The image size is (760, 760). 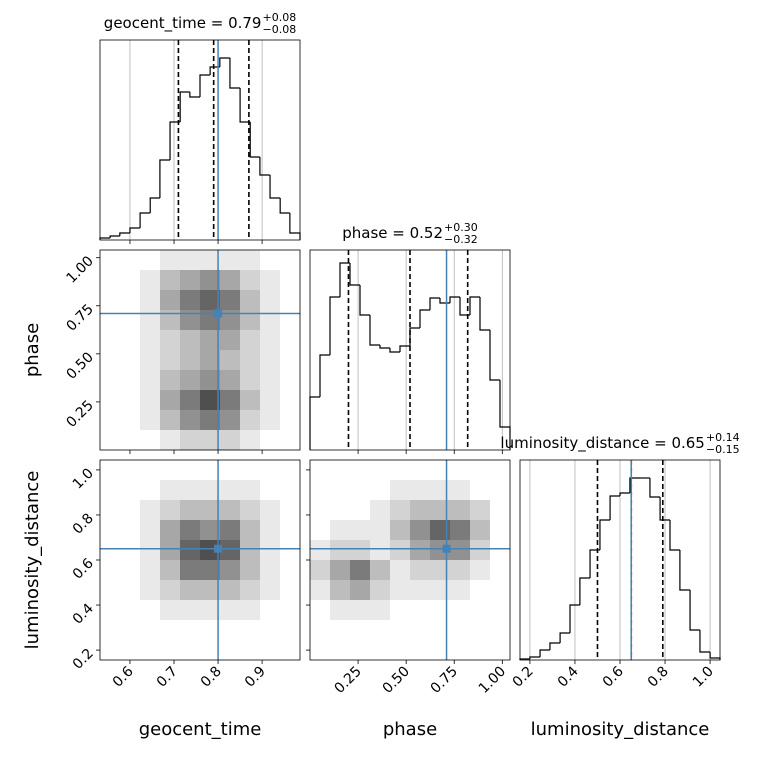 I want to click on x-tick-label: 1.00, so click(x=492, y=680).